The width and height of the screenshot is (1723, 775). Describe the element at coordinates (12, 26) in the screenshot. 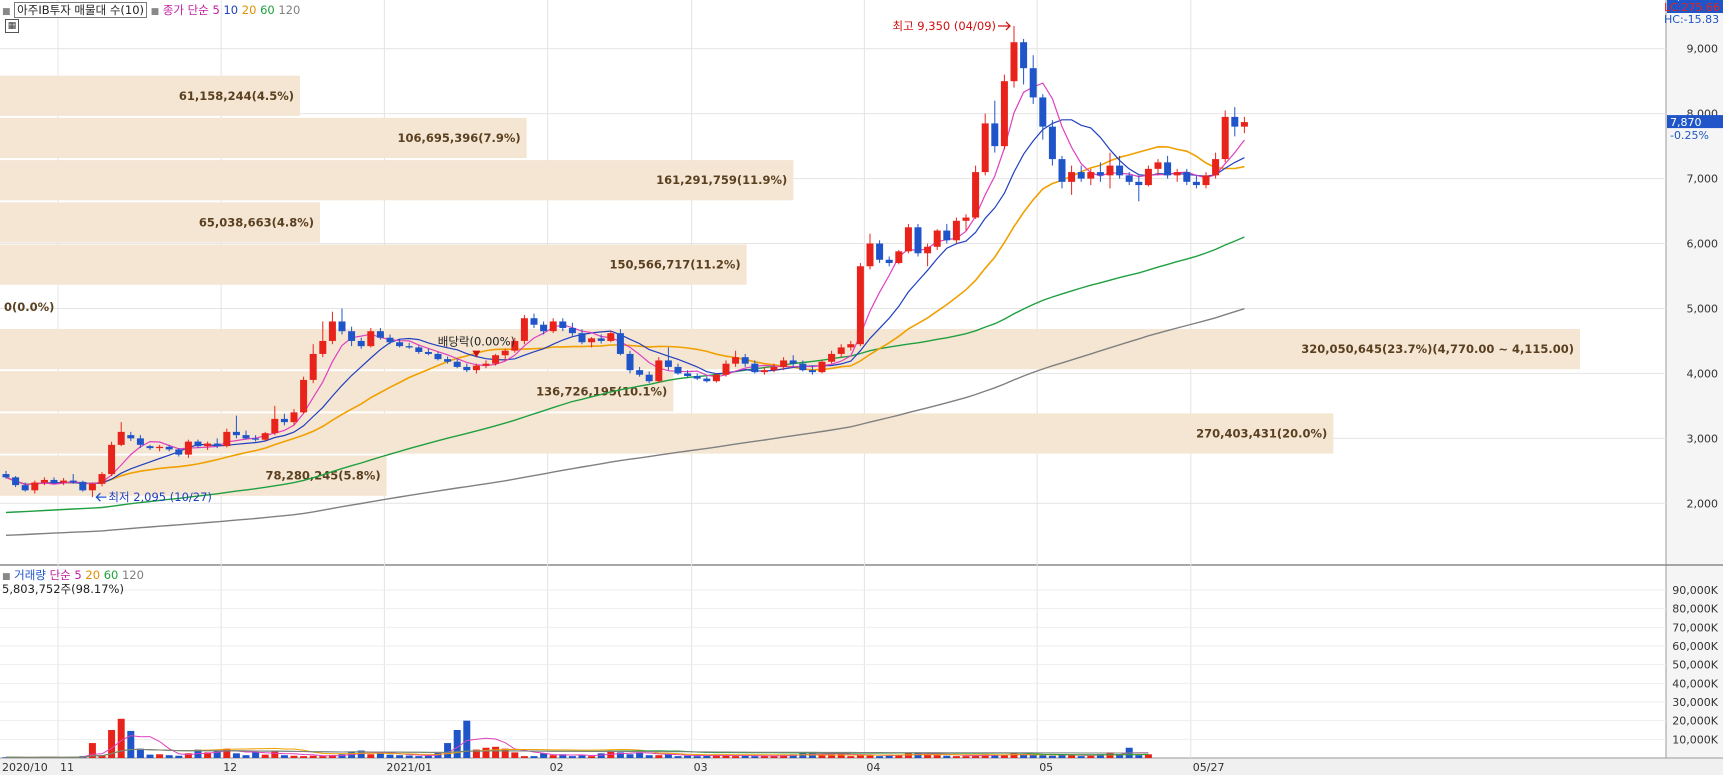

I see `table-icon: ▦` at that location.